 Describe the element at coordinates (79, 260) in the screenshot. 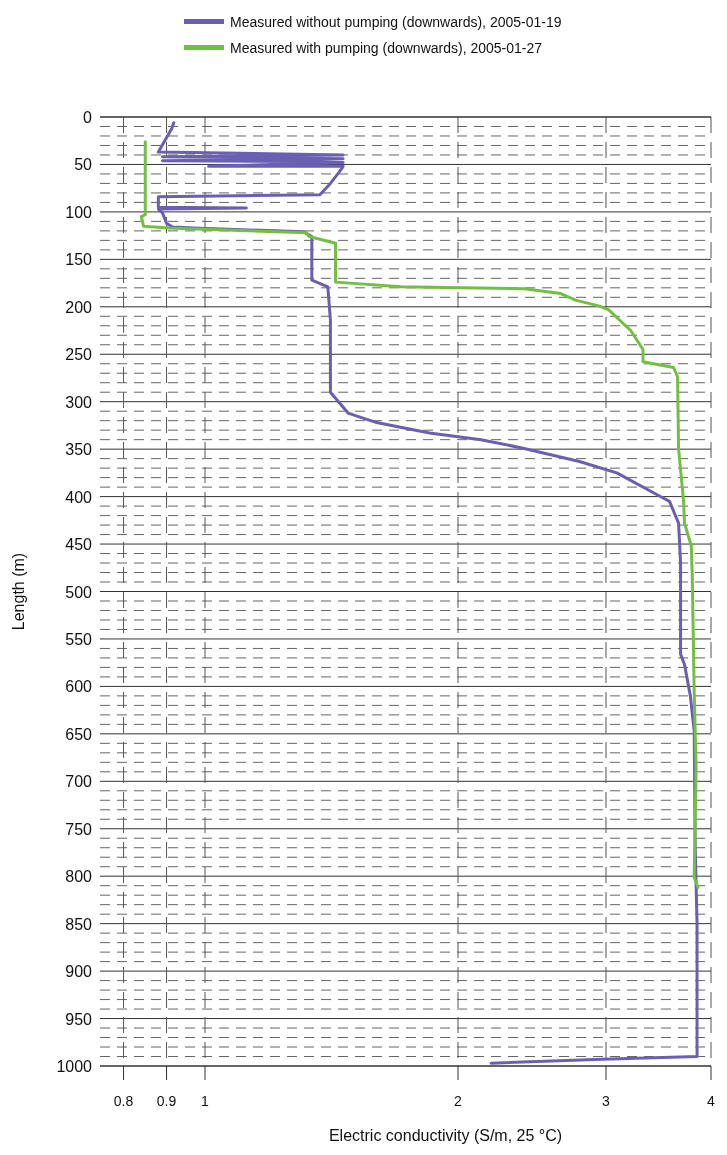

I see `y-tick-label: 150` at that location.